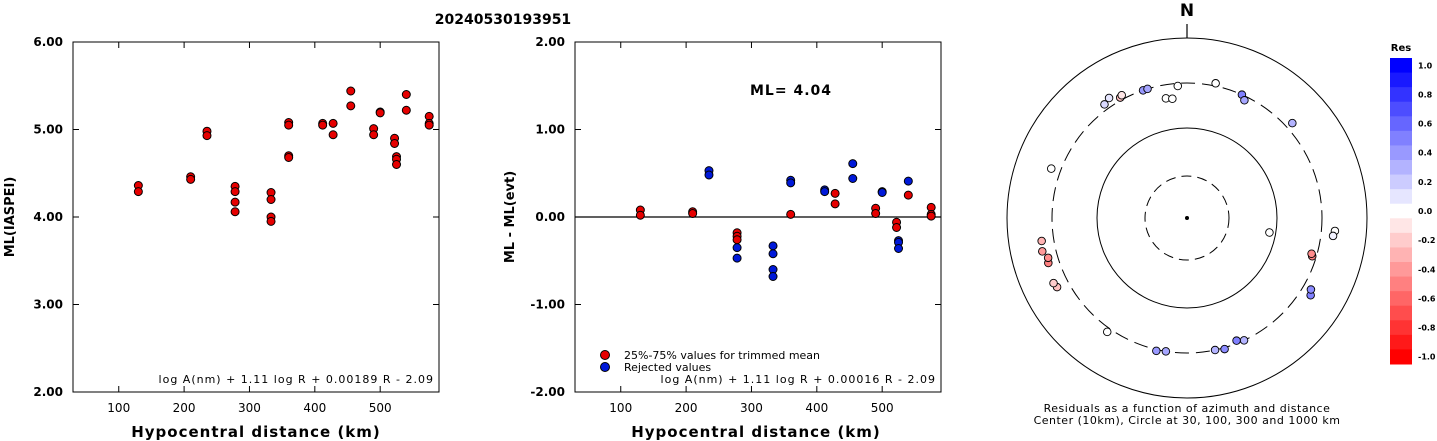 The height and width of the screenshot is (441, 1437). I want to click on x-tick-label: 100, so click(118, 408).